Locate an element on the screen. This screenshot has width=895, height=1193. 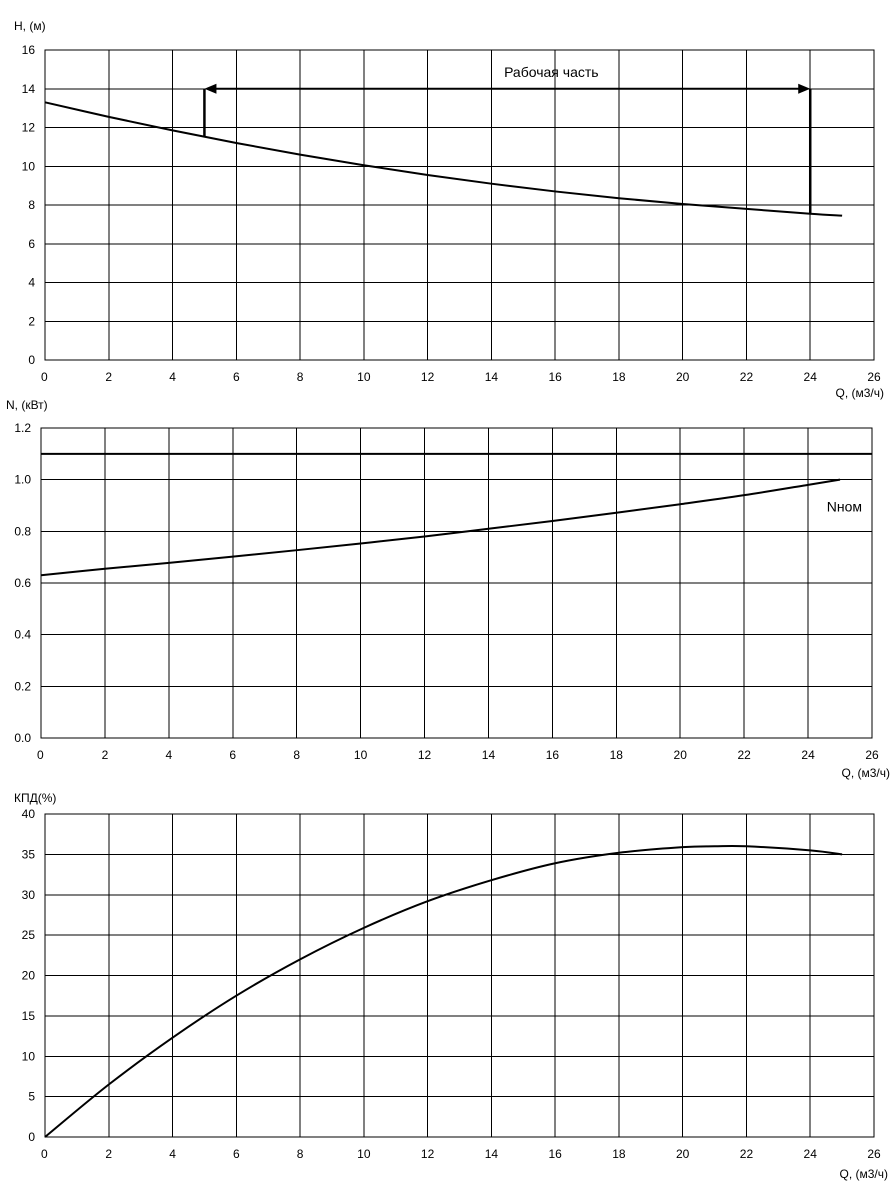
y-tick-label: 6 is located at coordinates (31, 244).